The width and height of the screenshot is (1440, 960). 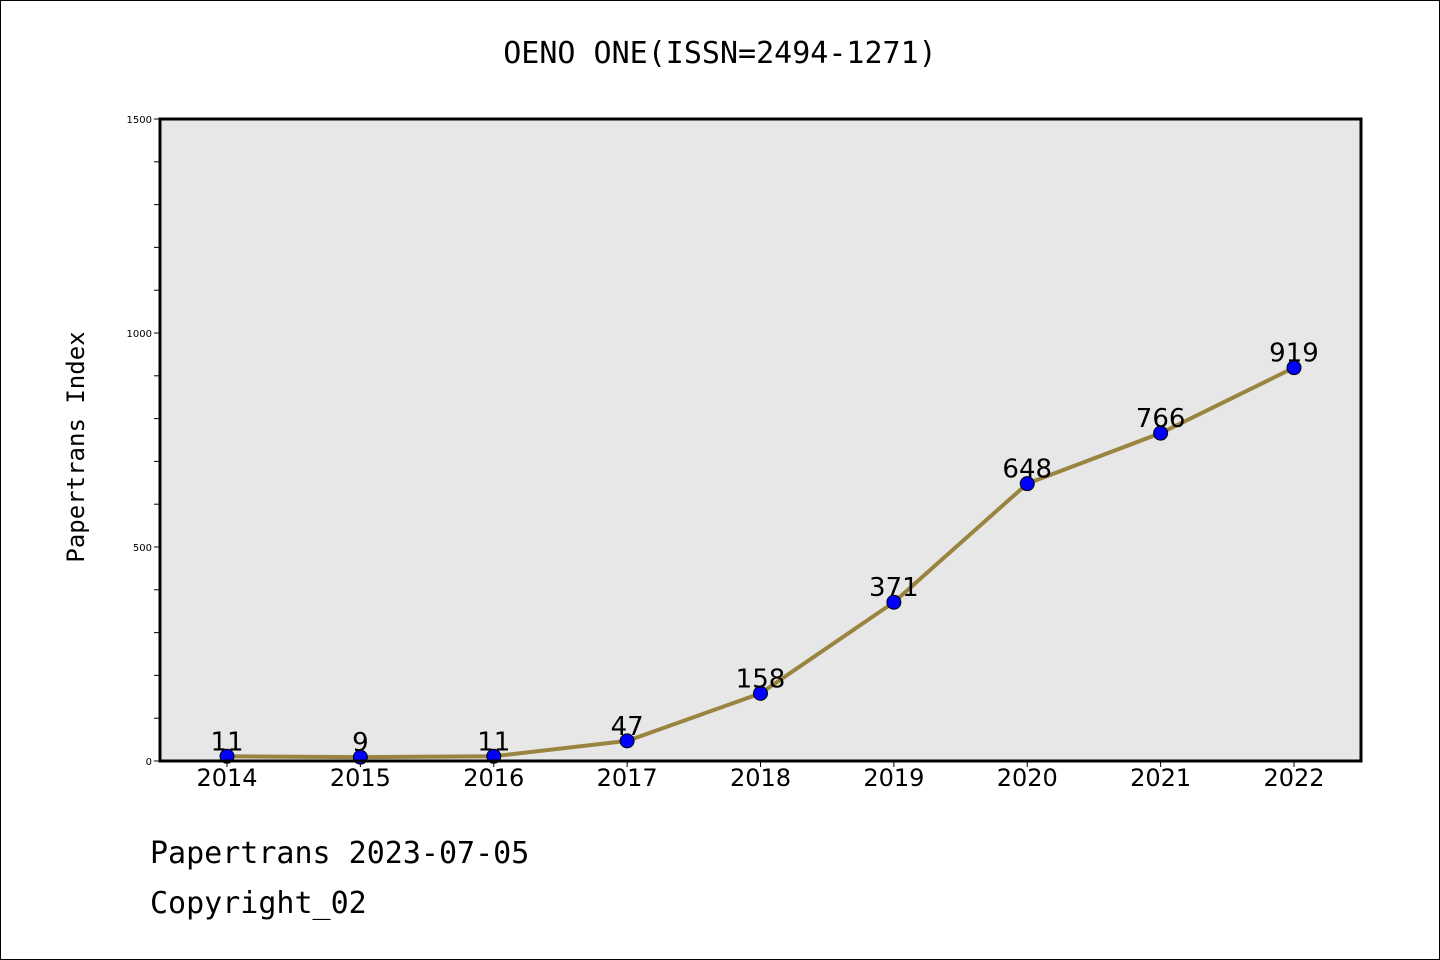 I want to click on chart-title: OENO ONE(ISSN=2494-1271), so click(x=720, y=53).